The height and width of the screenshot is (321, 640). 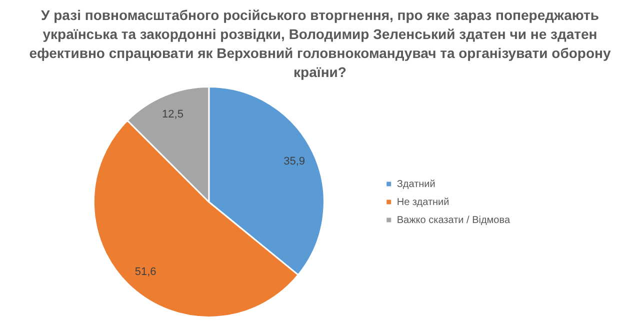 I want to click on data-label: 51,6, so click(x=145, y=272).